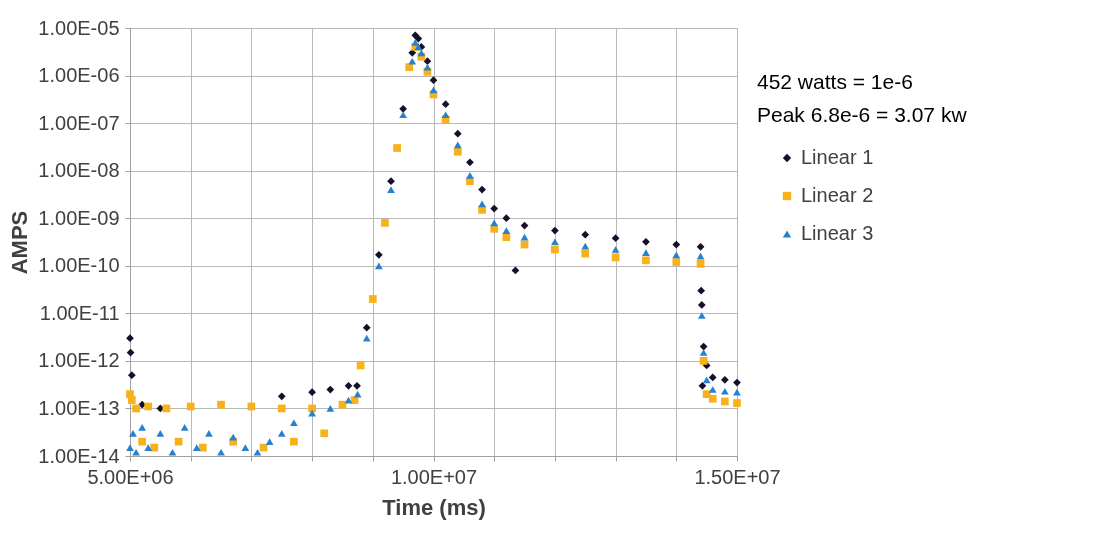 The height and width of the screenshot is (535, 1095). I want to click on y-tick-label: 1.00E-08, so click(79, 170).